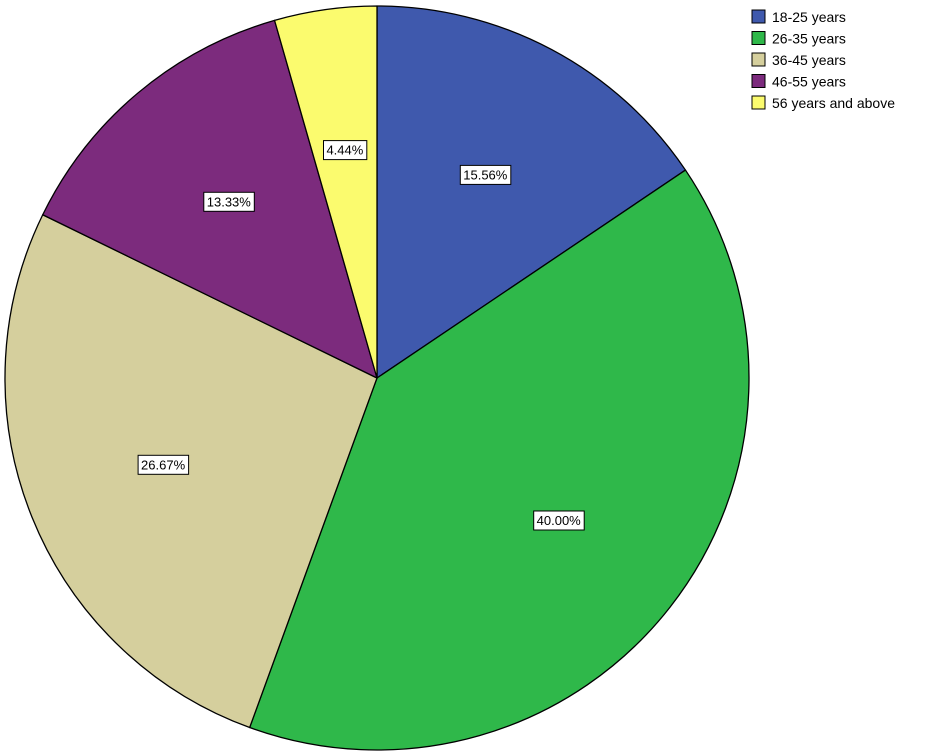 This screenshot has height=756, width=935. I want to click on legend-item-26-35-years: 26-35 years, so click(798, 39).